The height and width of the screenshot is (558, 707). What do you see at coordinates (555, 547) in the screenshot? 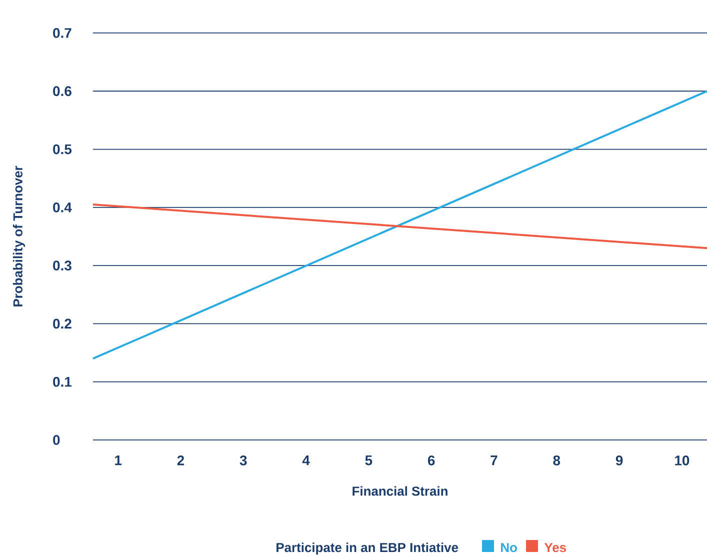
I see `legend-label: Yes` at bounding box center [555, 547].